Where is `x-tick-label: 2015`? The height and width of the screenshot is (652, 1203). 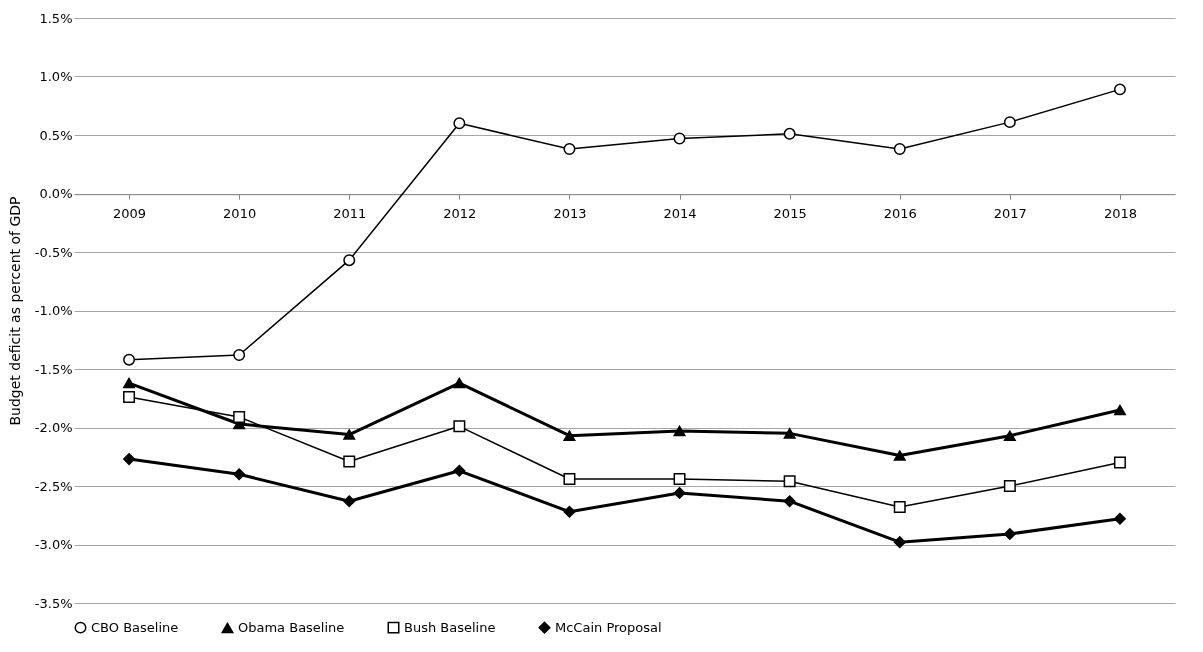 x-tick-label: 2015 is located at coordinates (790, 213).